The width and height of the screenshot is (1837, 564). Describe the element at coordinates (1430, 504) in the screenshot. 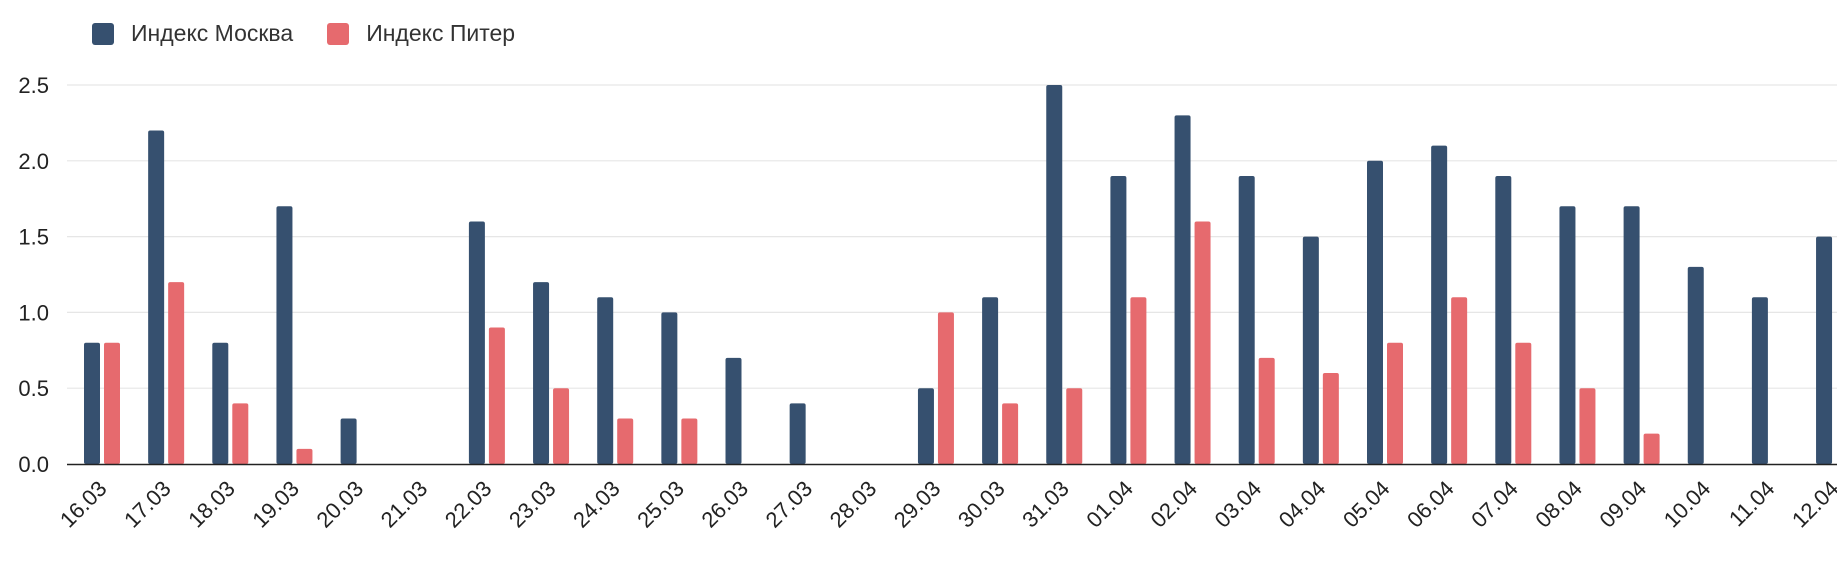

I see `x-tick-label: 06.04` at that location.